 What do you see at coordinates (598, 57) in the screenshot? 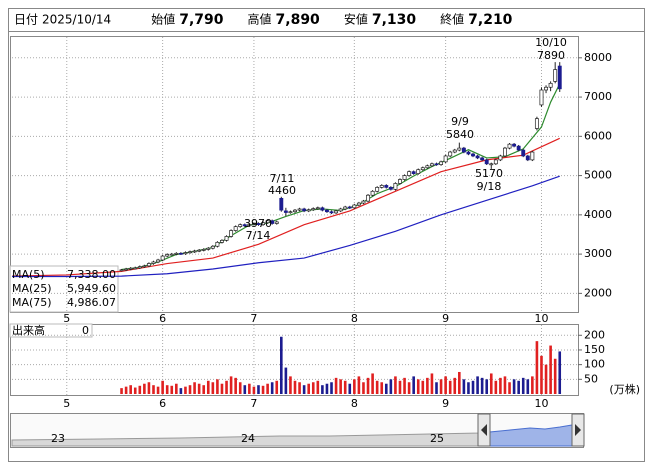
I see `y-tick-label: 8000` at bounding box center [598, 57].